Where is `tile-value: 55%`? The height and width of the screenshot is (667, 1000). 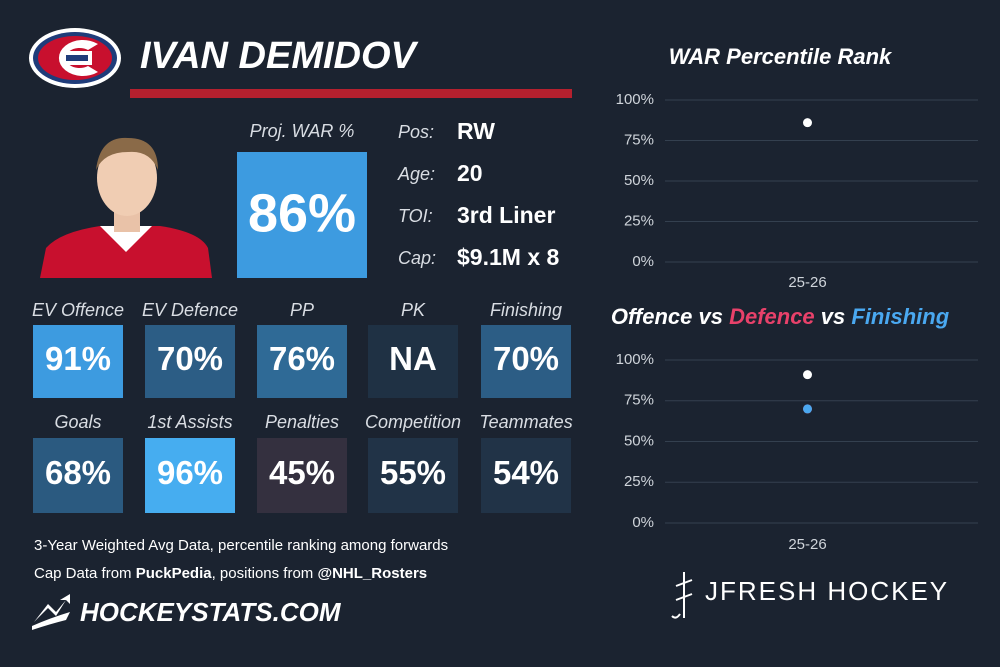
tile-value: 55% is located at coordinates (413, 472).